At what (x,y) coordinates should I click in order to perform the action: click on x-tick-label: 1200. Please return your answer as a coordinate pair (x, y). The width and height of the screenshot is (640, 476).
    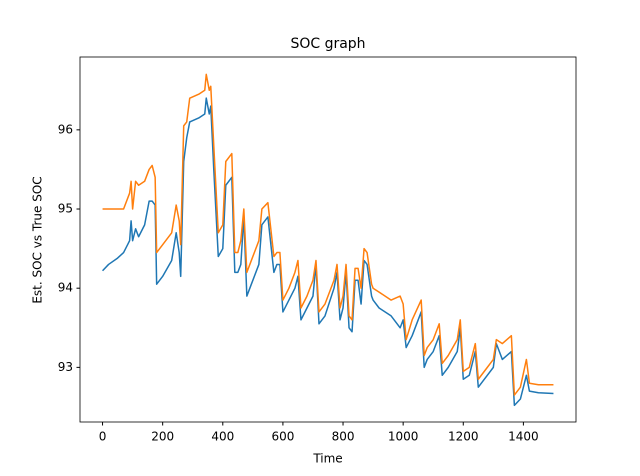
    Looking at the image, I should click on (463, 437).